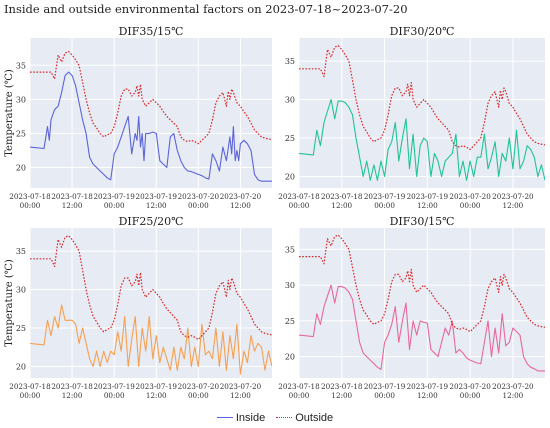 The width and height of the screenshot is (550, 428). Describe the element at coordinates (422, 221) in the screenshot. I see `panel-title: DIF30/15℃` at that location.